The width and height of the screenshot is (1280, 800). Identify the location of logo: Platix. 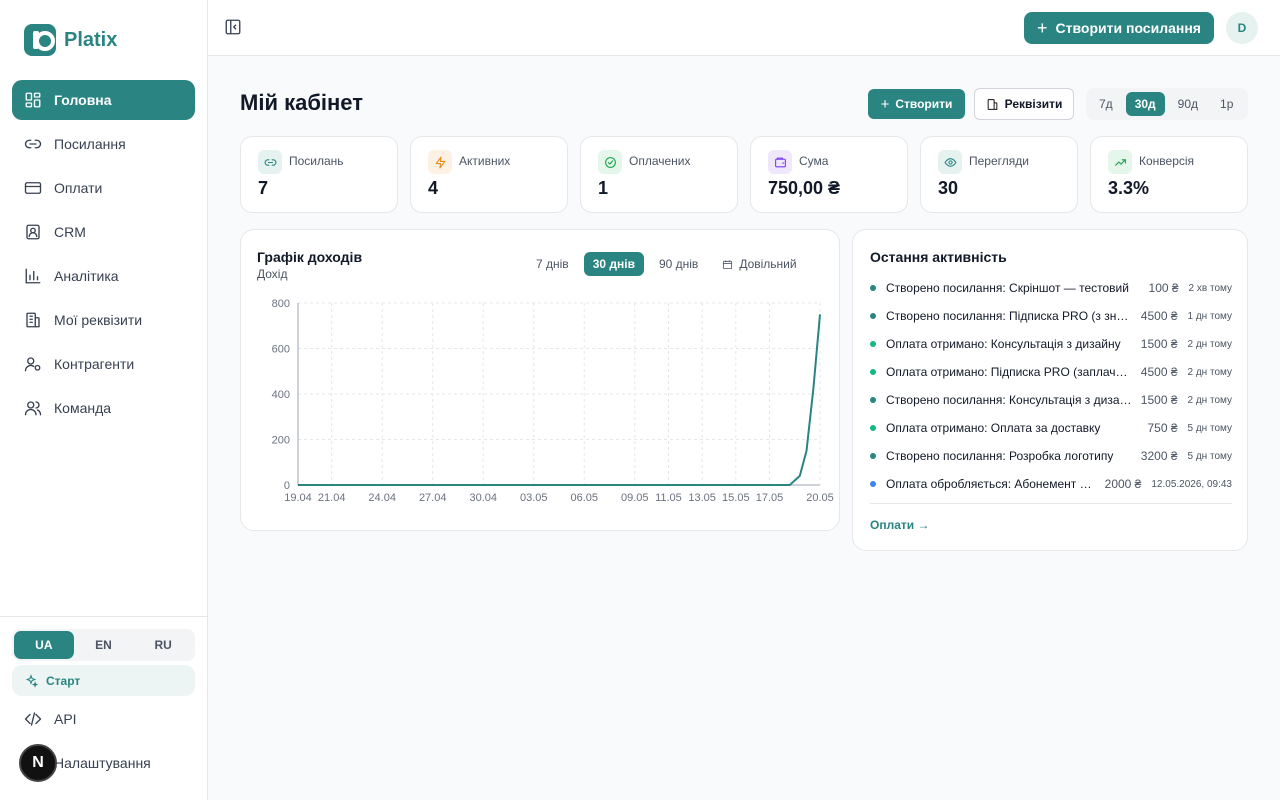
(70, 40).